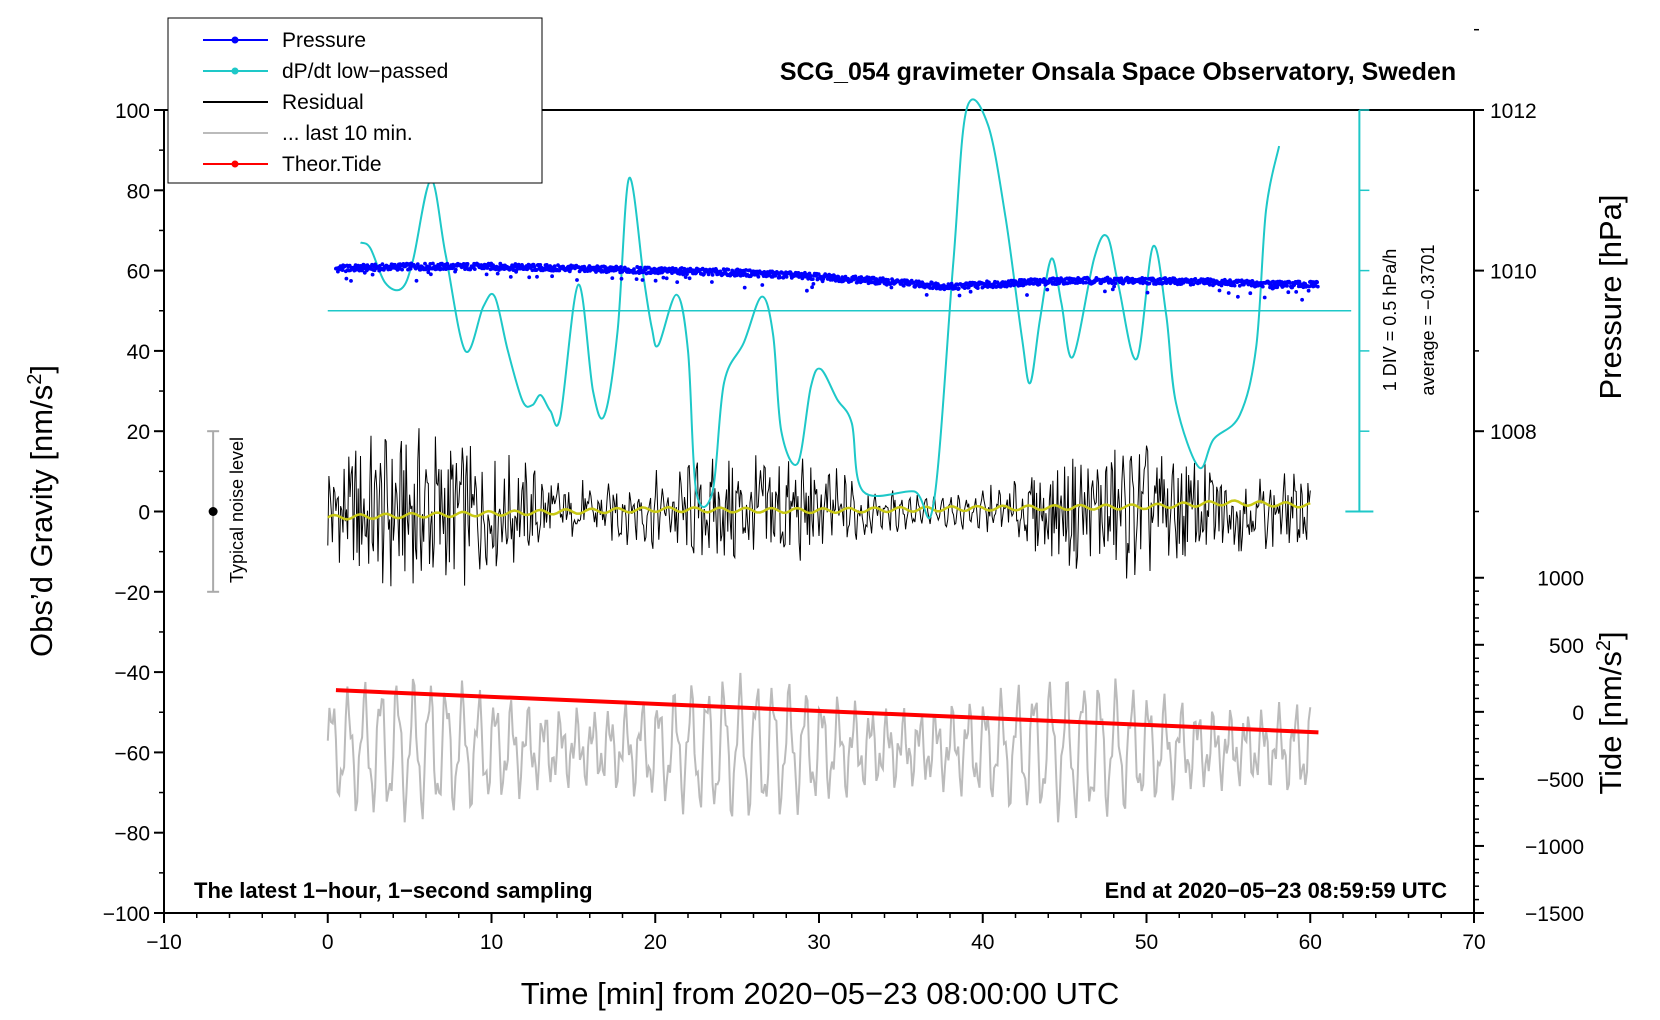 Image resolution: width=1660 pixels, height=1020 pixels. Describe the element at coordinates (982, 942) in the screenshot. I see `x-tick-label: 40` at that location.